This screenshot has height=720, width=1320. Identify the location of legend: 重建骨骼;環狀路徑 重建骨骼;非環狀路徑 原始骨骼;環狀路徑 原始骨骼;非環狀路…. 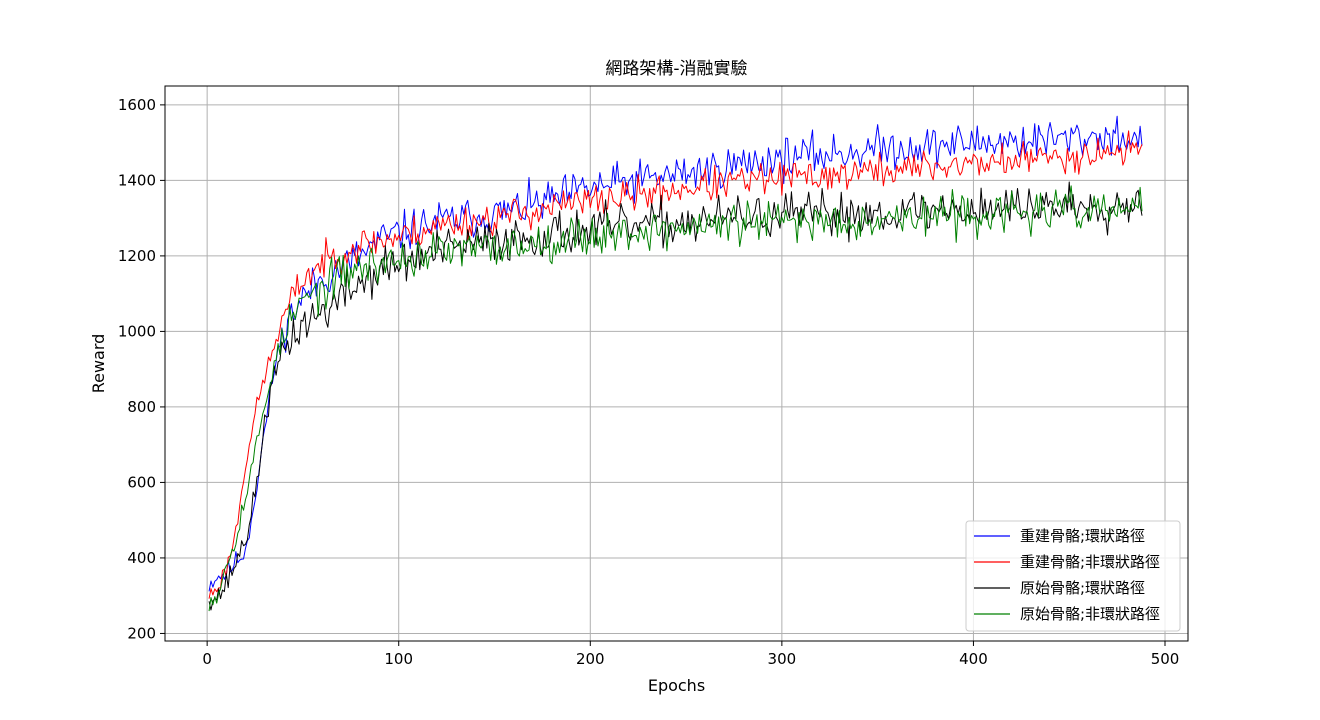
(1073, 576).